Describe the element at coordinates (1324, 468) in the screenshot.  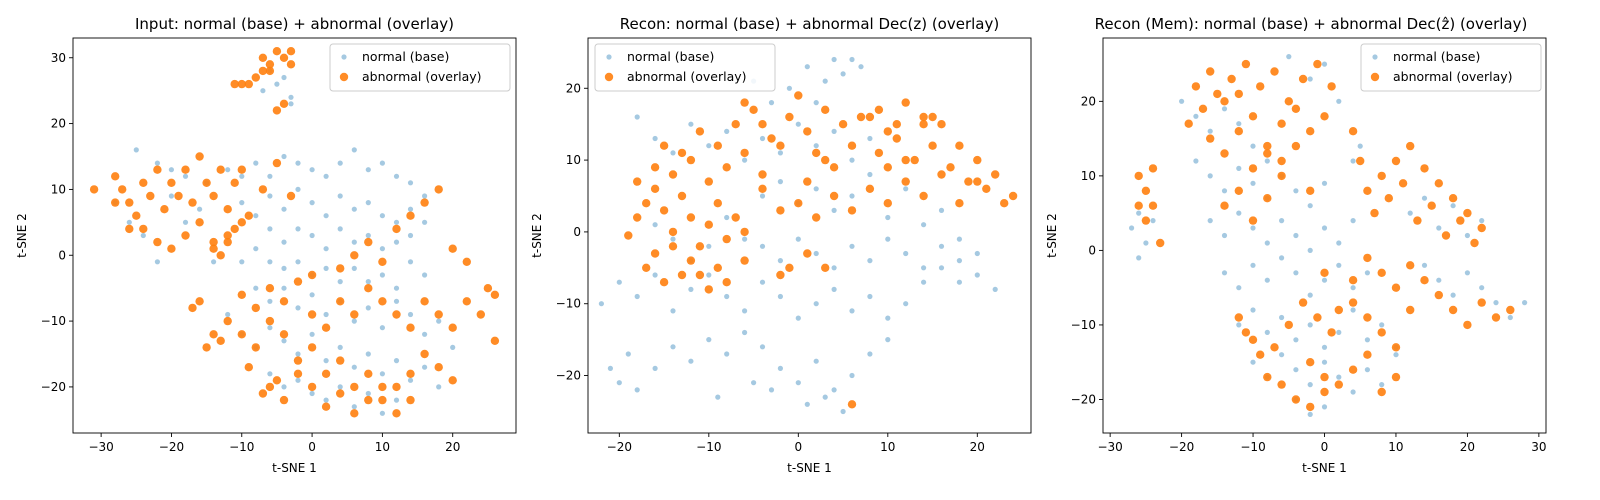
I see `panel-3-xlabel: t-SNE 1` at that location.